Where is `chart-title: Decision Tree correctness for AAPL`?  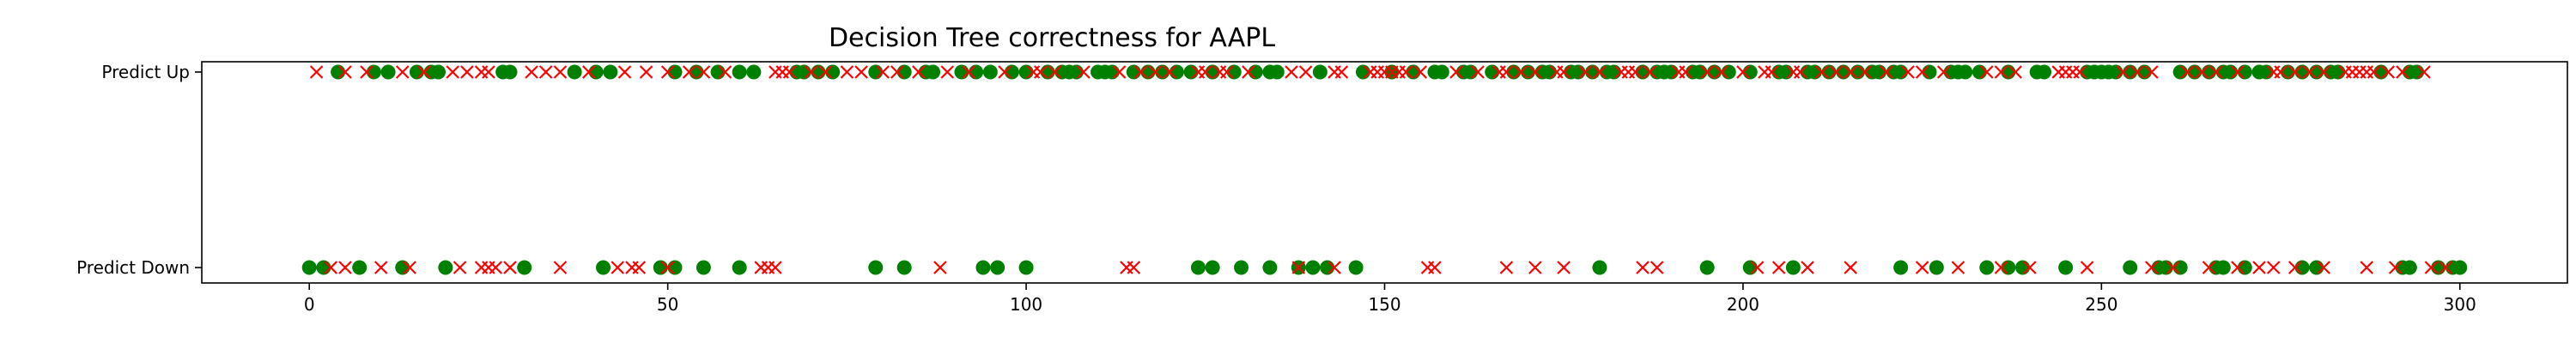
chart-title: Decision Tree correctness for AAPL is located at coordinates (1052, 38).